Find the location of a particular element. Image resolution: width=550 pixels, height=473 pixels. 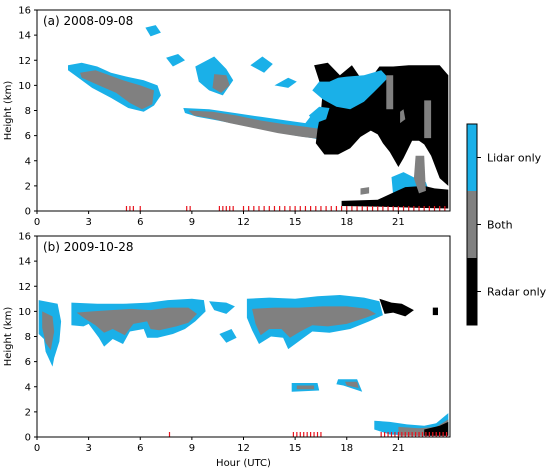

panel-title: (a) 2008-09-08 is located at coordinates (88, 21).